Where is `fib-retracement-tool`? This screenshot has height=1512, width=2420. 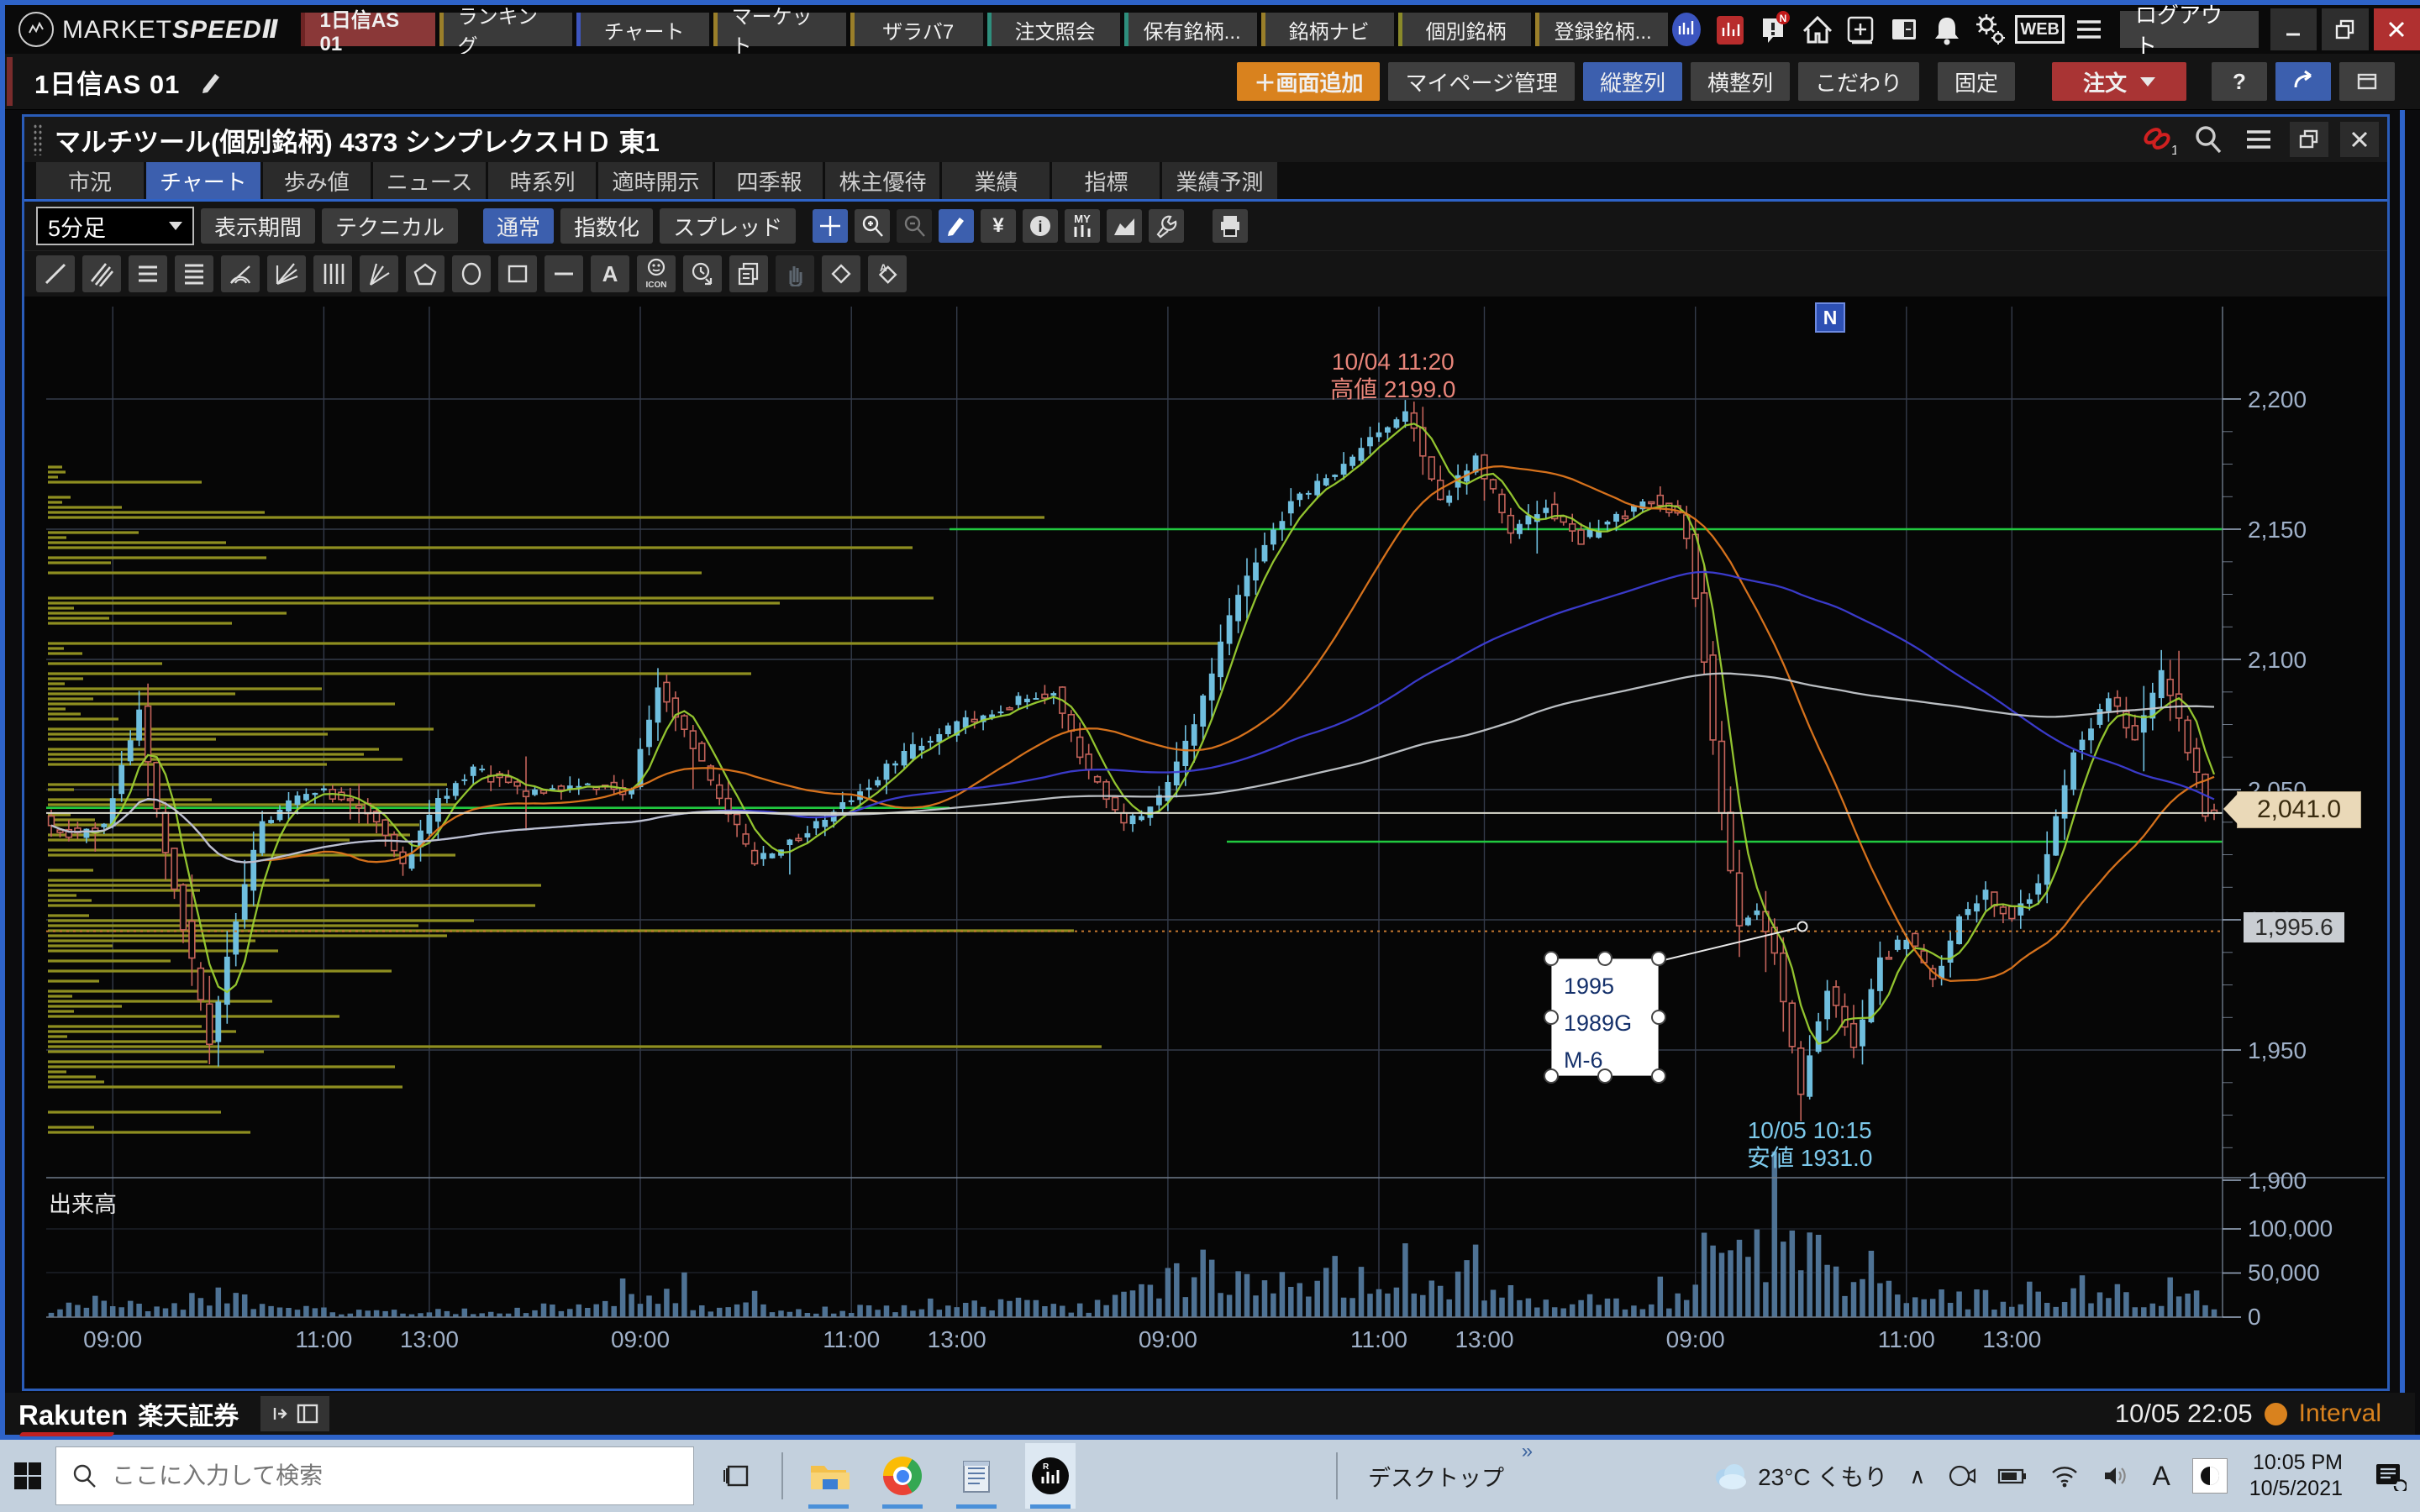
fib-retracement-tool is located at coordinates (148, 273).